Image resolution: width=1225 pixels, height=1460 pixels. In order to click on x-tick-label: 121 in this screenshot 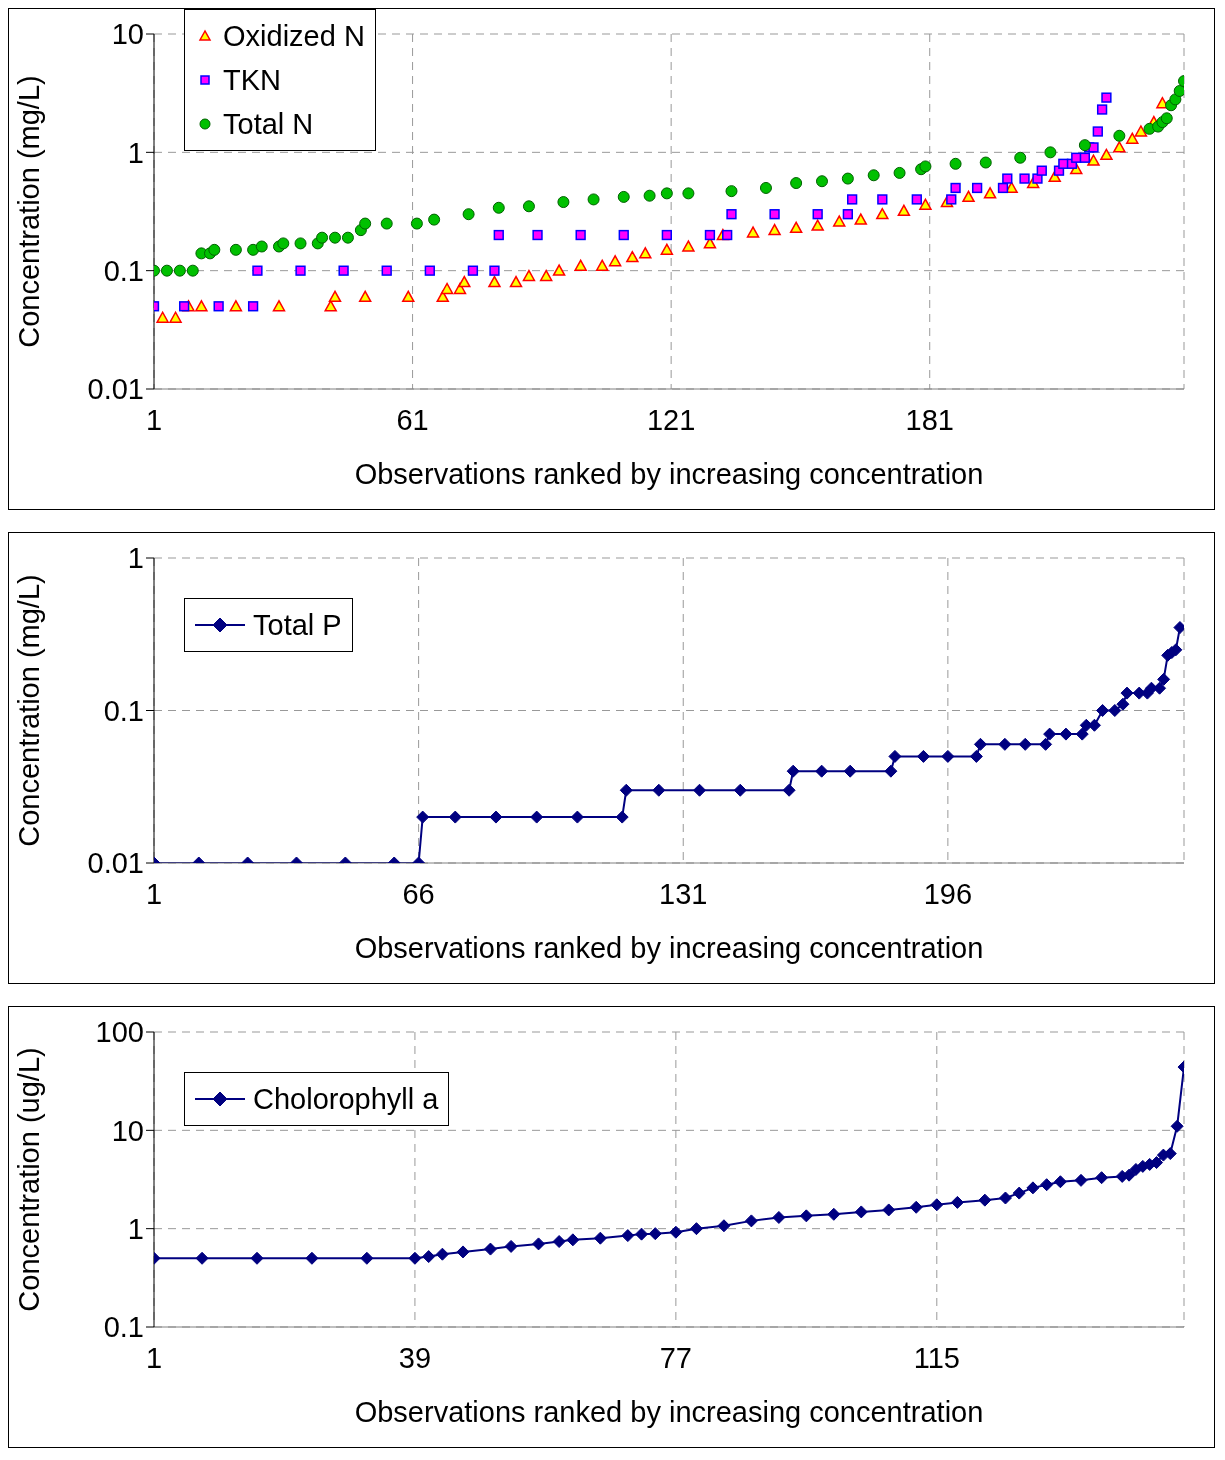, I will do `click(671, 419)`.